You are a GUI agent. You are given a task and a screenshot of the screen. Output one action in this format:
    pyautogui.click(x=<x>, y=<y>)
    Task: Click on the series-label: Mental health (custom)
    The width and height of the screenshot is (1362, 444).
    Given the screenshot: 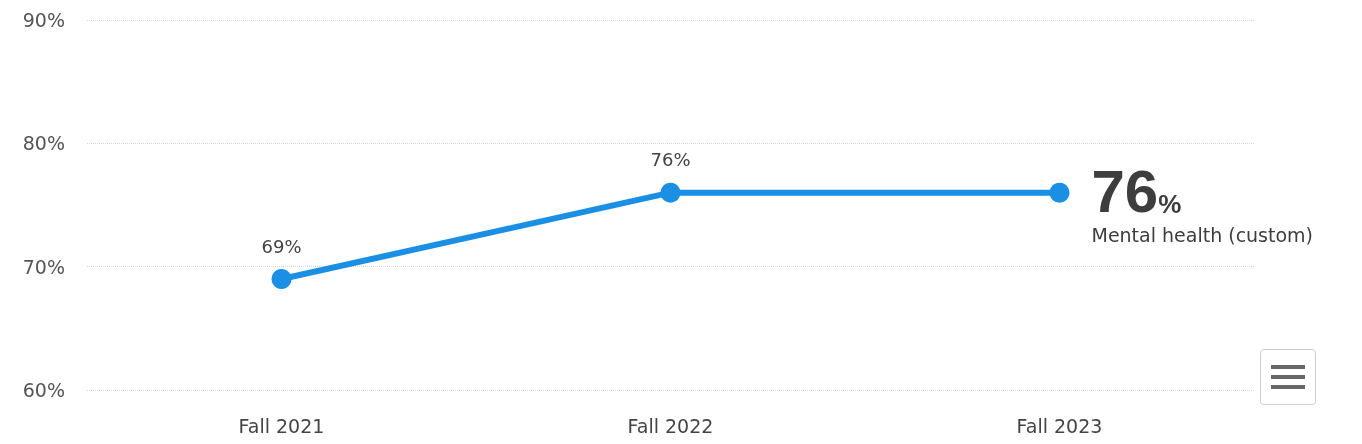 What is the action you would take?
    pyautogui.click(x=1202, y=234)
    